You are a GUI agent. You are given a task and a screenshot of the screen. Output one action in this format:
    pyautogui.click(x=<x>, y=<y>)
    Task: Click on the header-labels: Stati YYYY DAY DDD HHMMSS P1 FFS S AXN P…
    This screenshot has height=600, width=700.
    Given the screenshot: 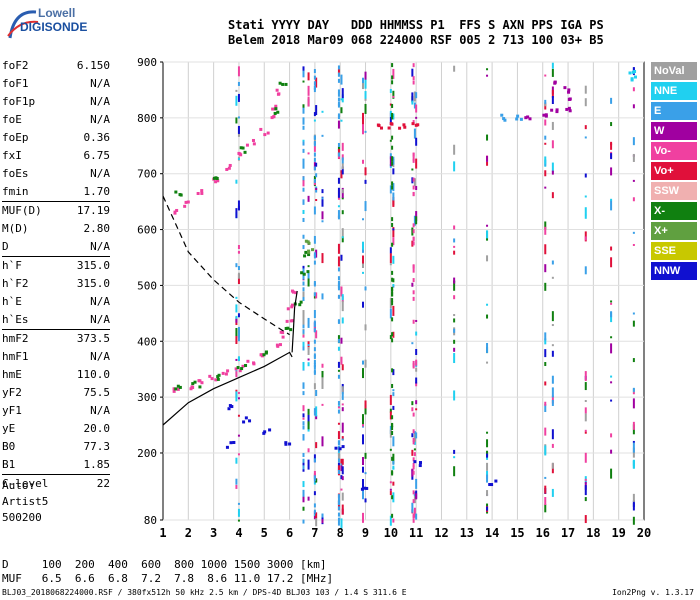 What is the action you would take?
    pyautogui.click(x=416, y=25)
    